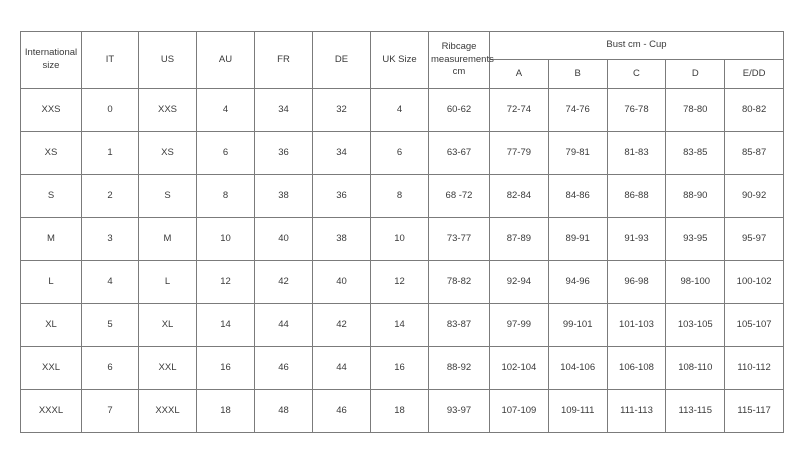  I want to click on column-header-international-size: International size, so click(51, 60).